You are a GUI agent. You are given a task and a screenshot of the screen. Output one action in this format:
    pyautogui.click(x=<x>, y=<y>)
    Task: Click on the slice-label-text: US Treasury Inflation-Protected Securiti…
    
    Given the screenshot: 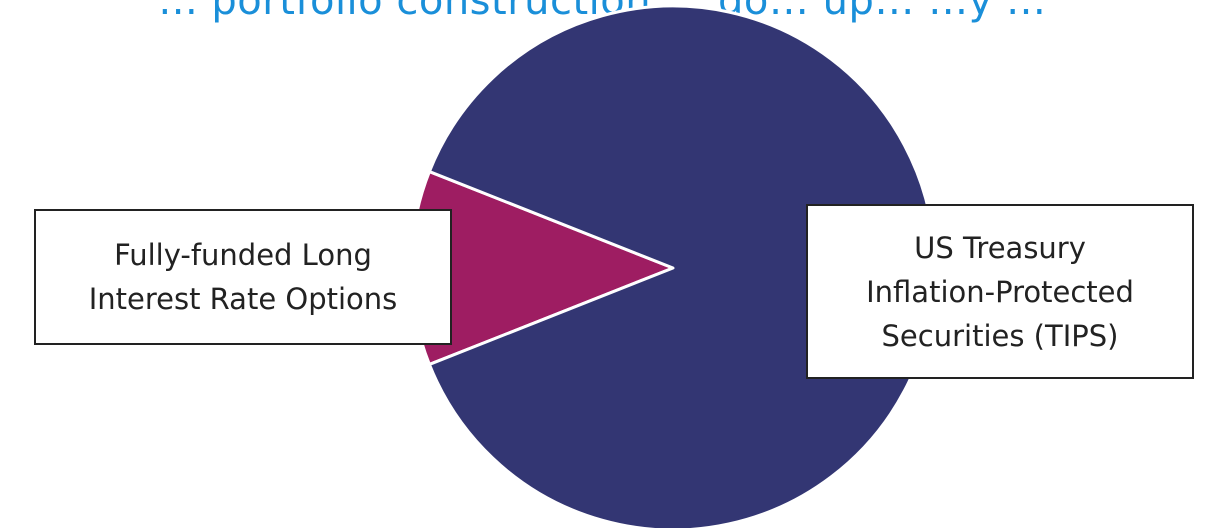 What is the action you would take?
    pyautogui.click(x=1000, y=291)
    